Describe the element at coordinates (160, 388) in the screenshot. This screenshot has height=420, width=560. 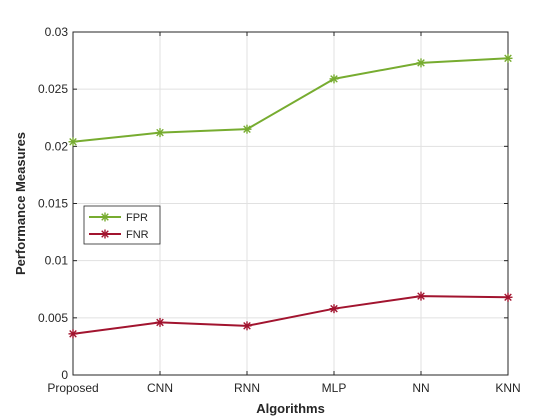
I see `x-tick-label: CNN` at that location.